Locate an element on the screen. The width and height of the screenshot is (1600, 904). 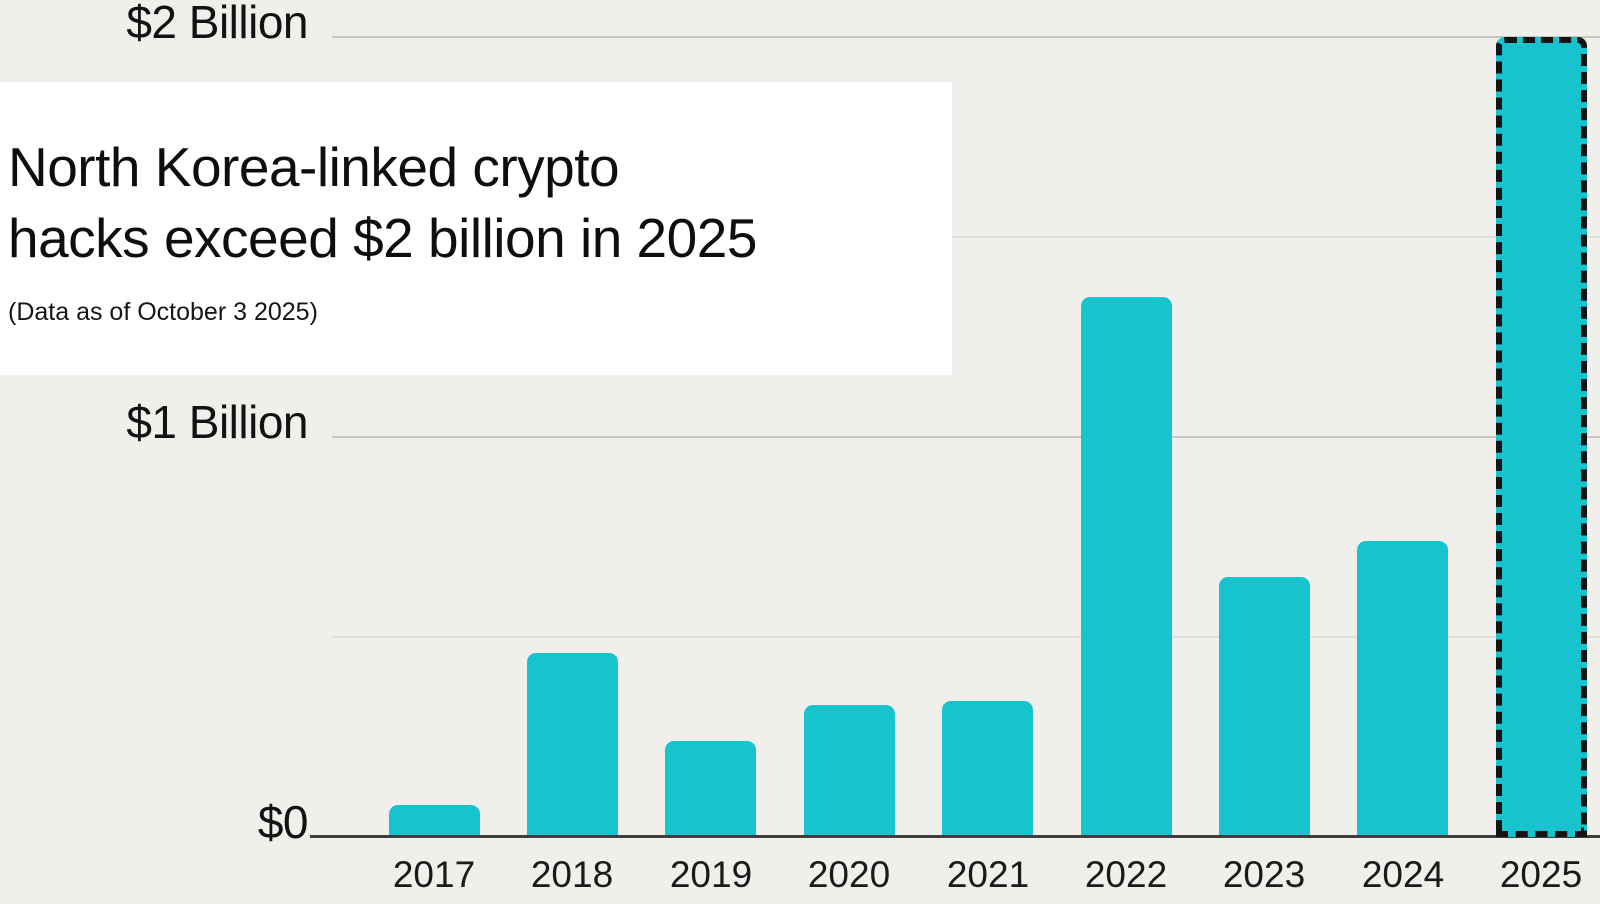
gridline-2b is located at coordinates (966, 37).